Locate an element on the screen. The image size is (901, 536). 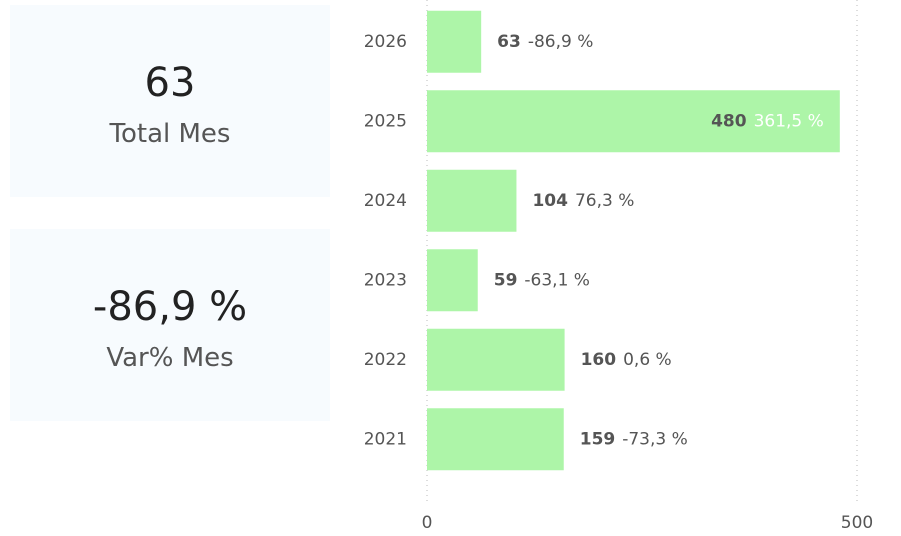
variance-label: 0,6 % is located at coordinates (647, 360).